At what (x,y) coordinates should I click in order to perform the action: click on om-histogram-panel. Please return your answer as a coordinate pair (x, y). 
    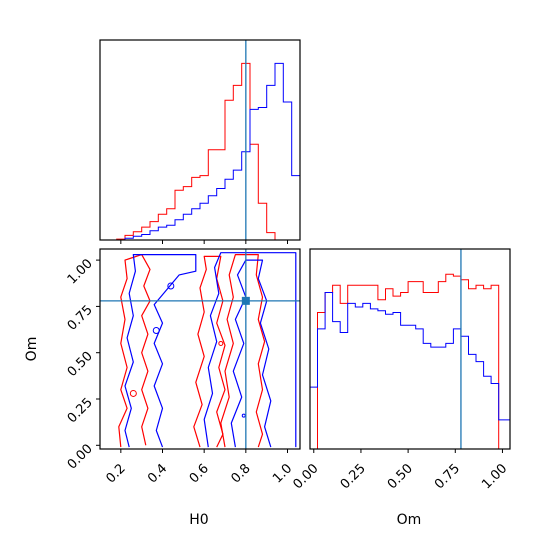
    Looking at the image, I should click on (410, 349).